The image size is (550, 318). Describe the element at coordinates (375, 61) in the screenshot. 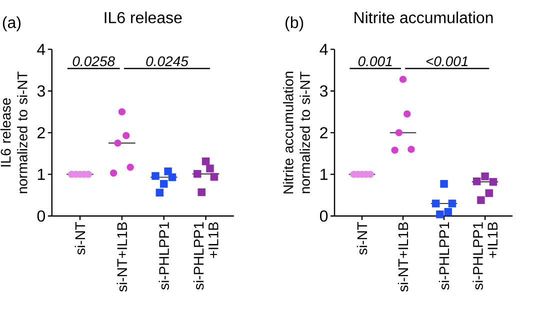

I see `annotation: 0.001` at that location.